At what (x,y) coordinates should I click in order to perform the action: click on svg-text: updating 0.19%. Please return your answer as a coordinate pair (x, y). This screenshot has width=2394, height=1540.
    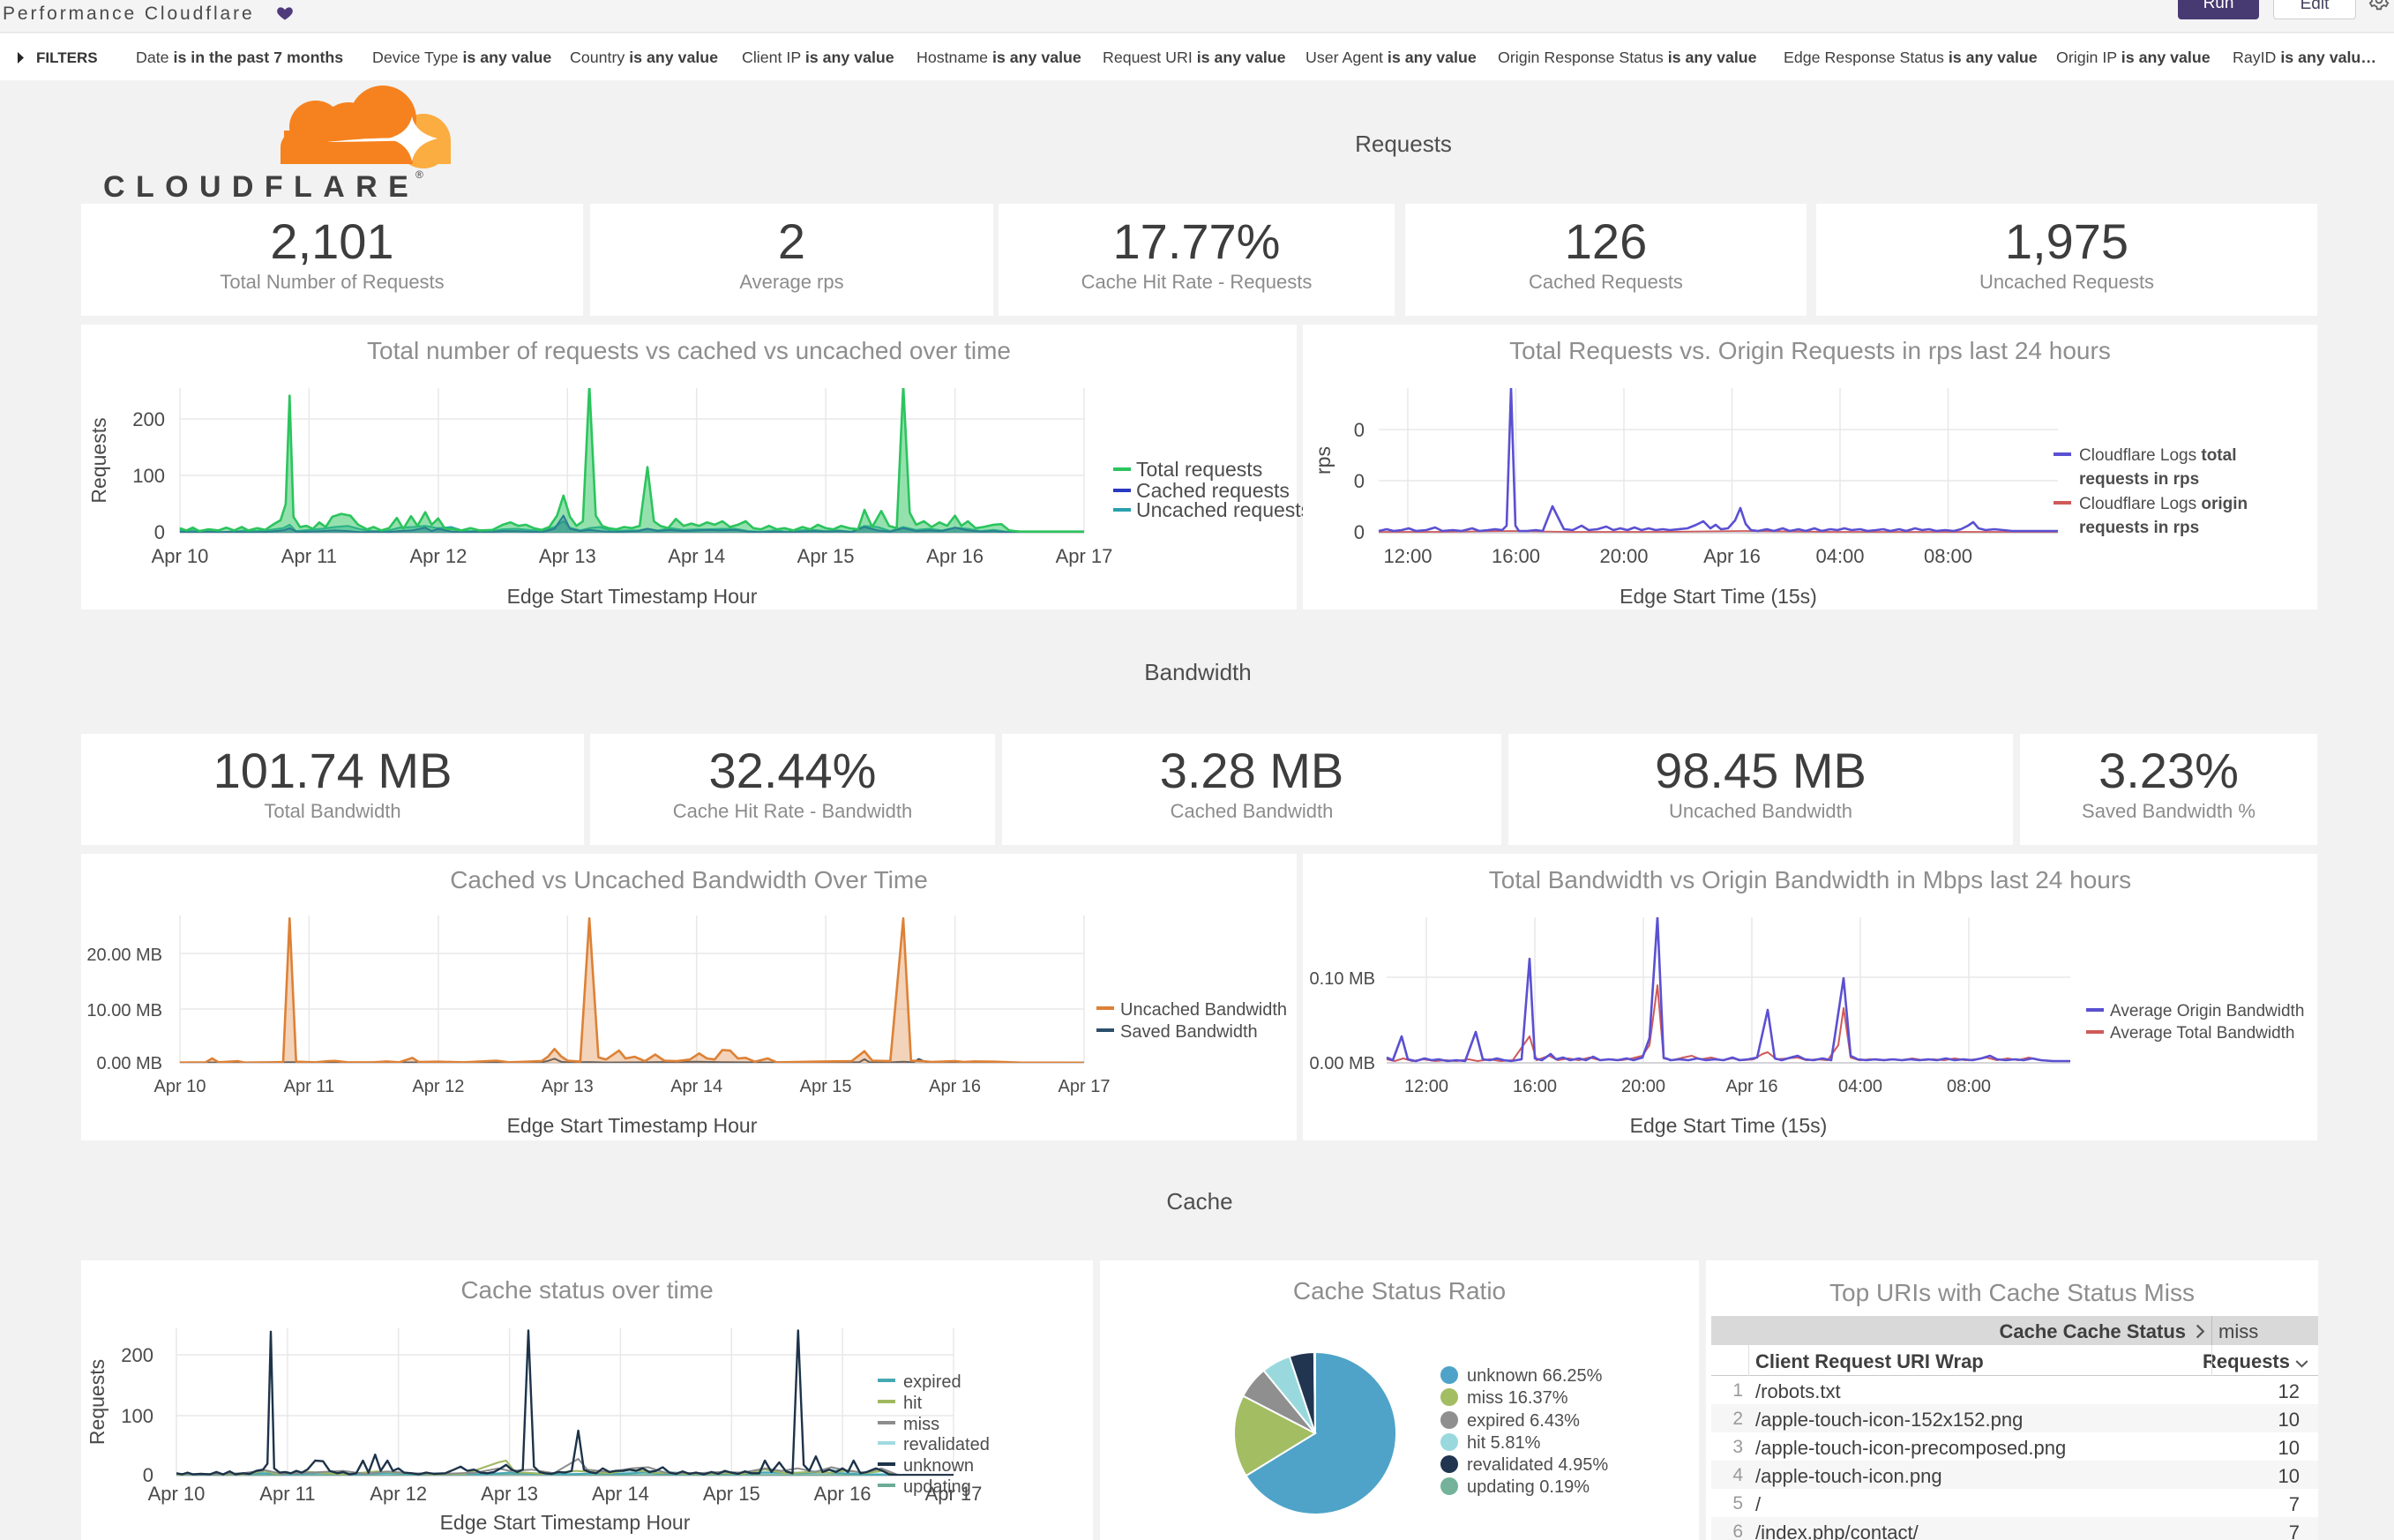
    Looking at the image, I should click on (1528, 1487).